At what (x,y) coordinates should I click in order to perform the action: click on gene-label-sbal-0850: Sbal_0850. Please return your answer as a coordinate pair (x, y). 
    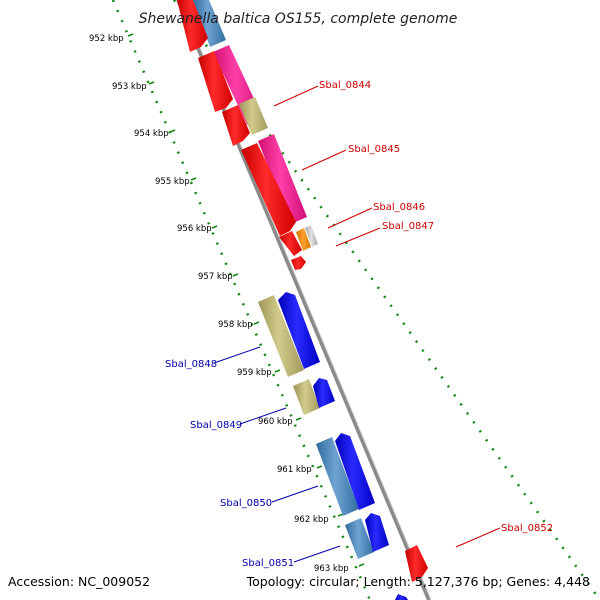
    Looking at the image, I should click on (246, 503).